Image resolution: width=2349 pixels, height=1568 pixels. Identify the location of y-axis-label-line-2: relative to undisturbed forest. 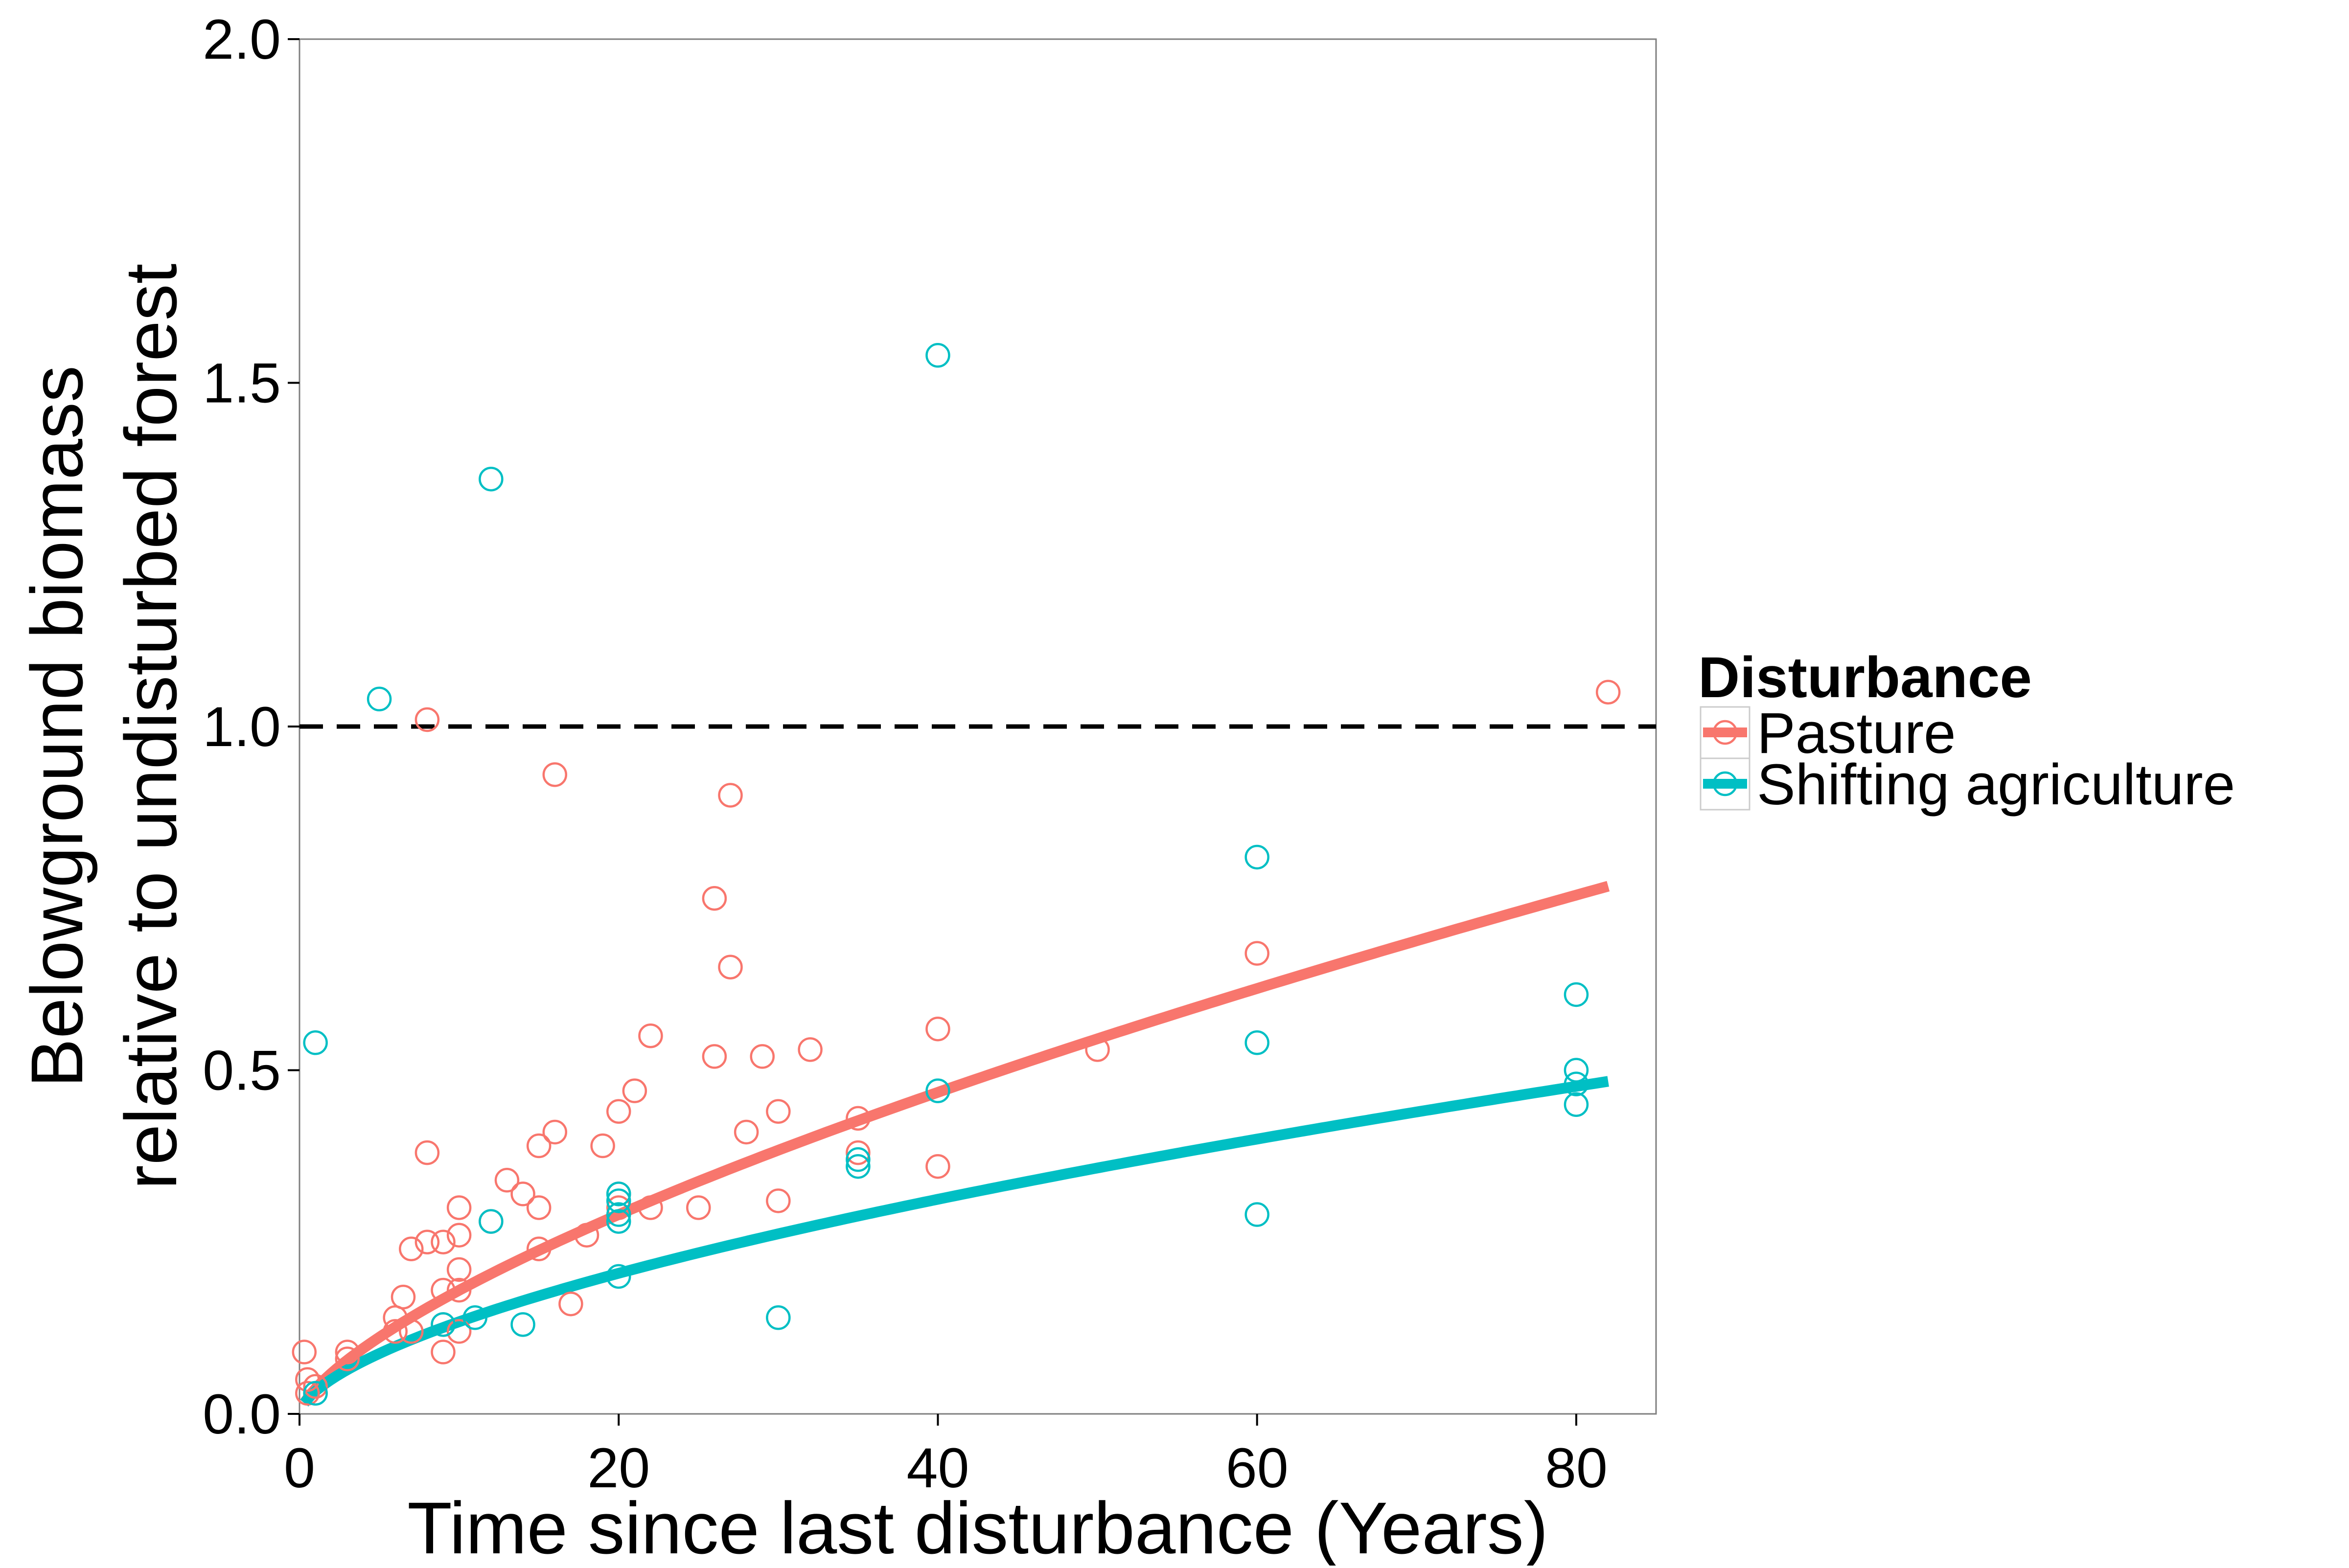
(151, 727).